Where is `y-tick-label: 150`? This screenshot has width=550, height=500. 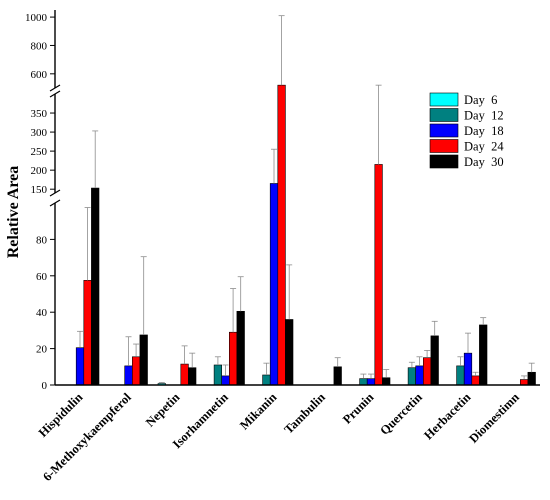
y-tick-label: 150 is located at coordinates (39, 190).